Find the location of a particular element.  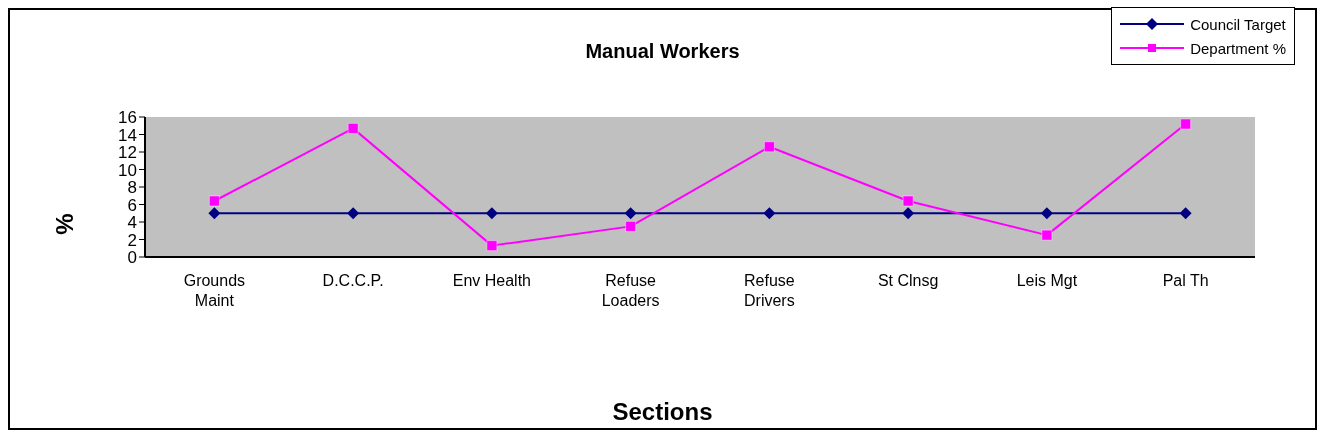

legend-label: Department % is located at coordinates (1238, 48).